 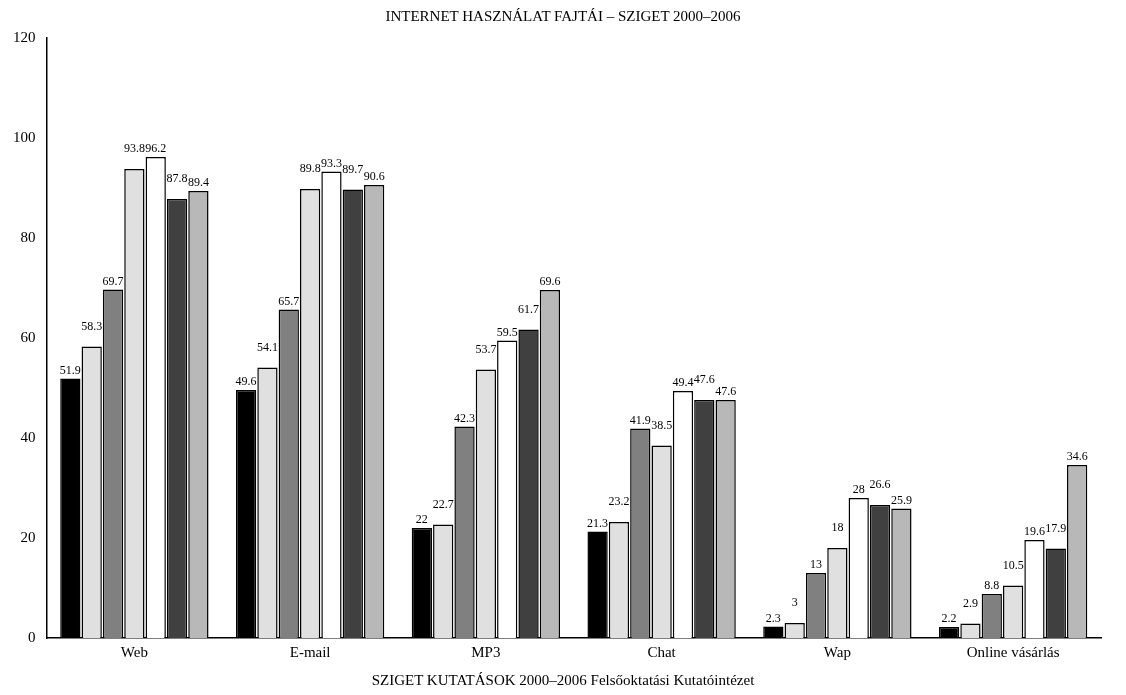 I want to click on data-label: 34.6, so click(x=1077, y=456).